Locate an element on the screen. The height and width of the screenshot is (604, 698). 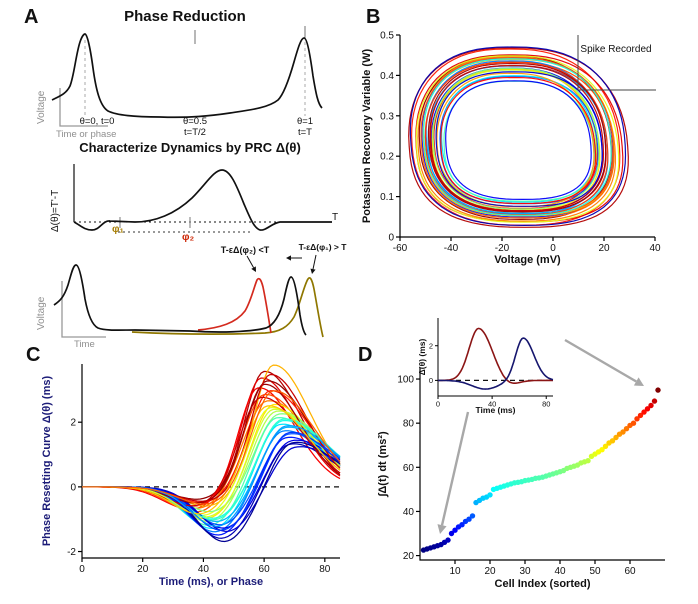
prc-sketch is located at coordinates (202, 198).